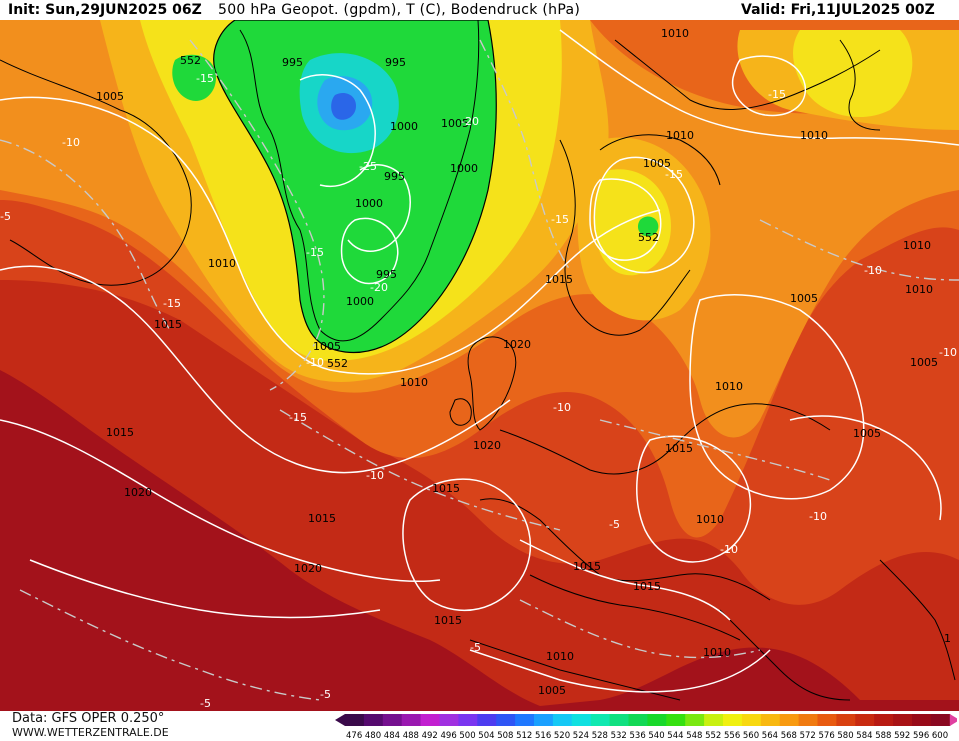  I want to click on scale-tick-label: 560, so click(751, 736).